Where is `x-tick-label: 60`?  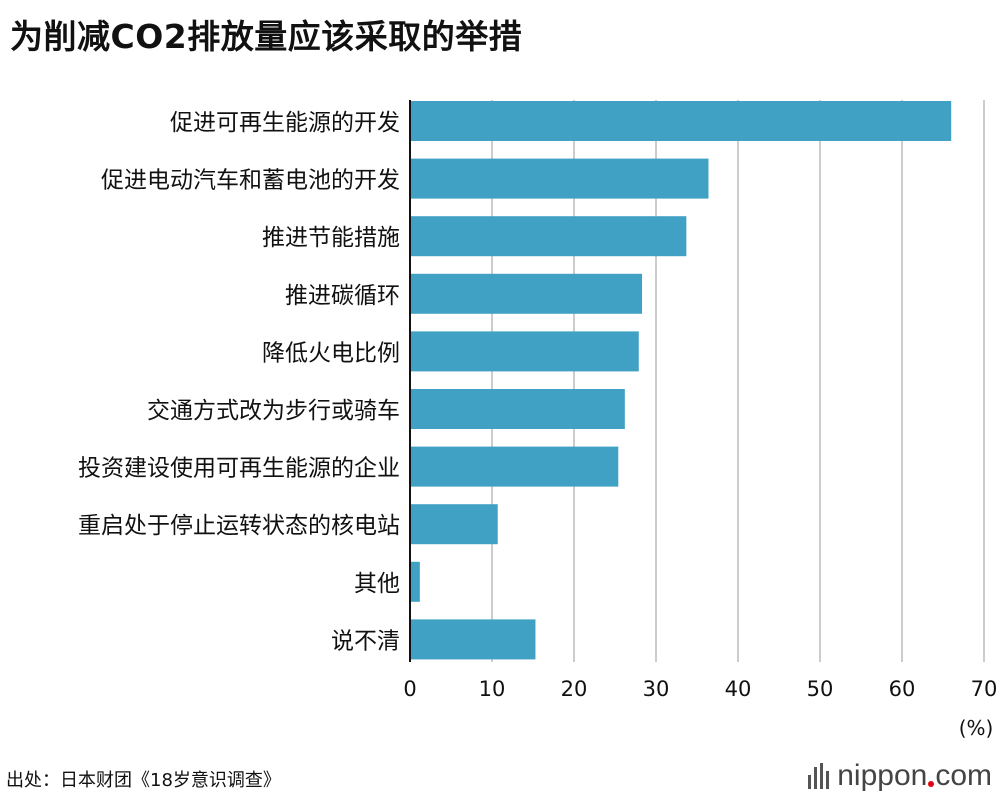
x-tick-label: 60 is located at coordinates (902, 689).